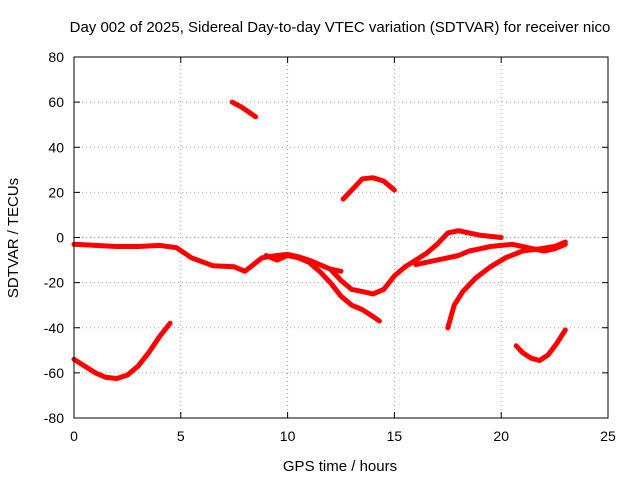 The height and width of the screenshot is (480, 640). Describe the element at coordinates (54, 328) in the screenshot. I see `y-tick-label: -40` at that location.